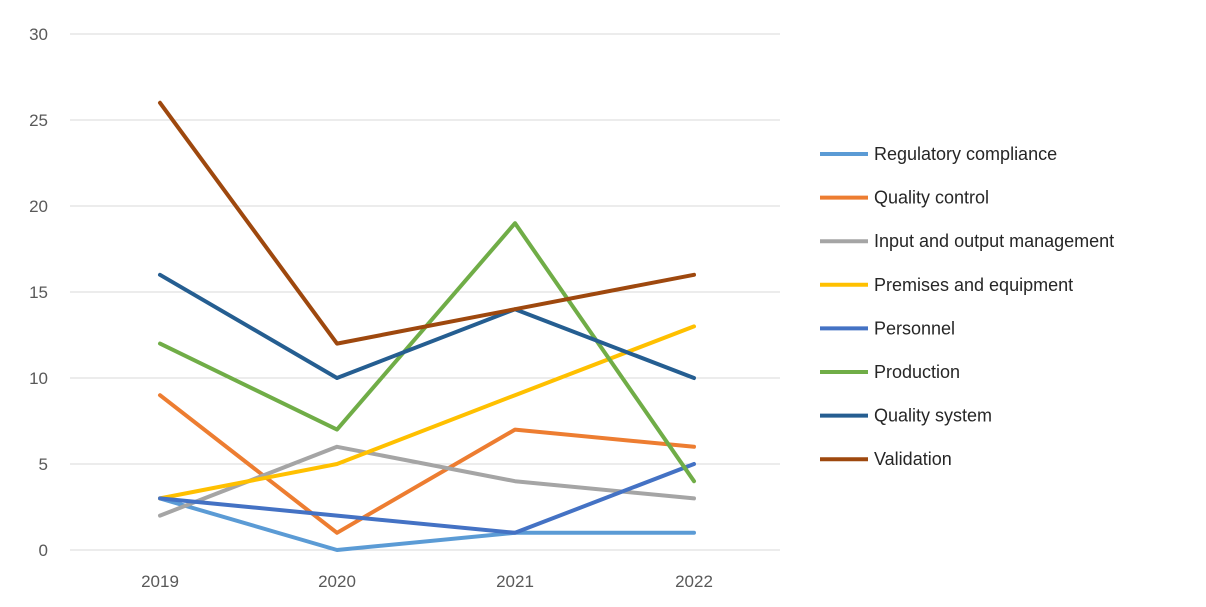  I want to click on legend-label-regulatory-compliance: Regulatory compliance, so click(965, 154).